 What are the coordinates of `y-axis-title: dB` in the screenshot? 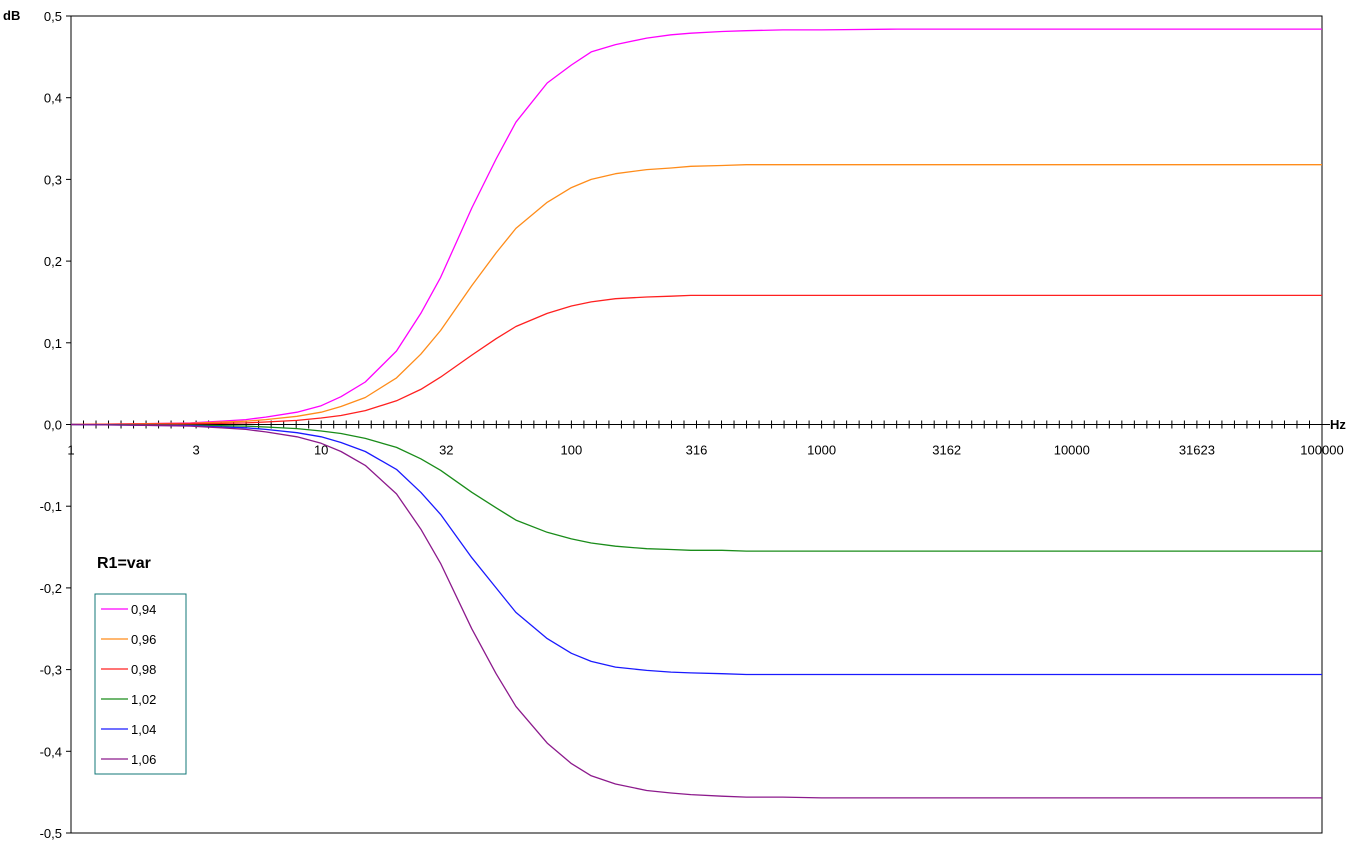 It's located at (11, 15).